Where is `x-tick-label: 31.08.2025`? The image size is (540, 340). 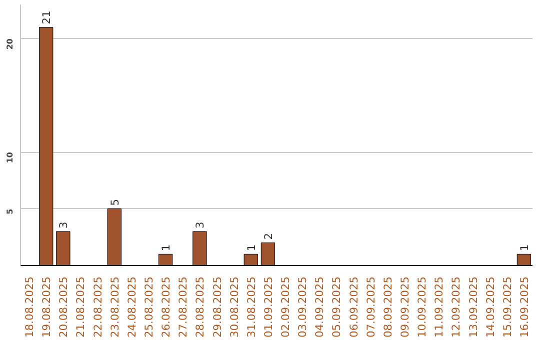
x-tick-label: 31.08.2025 is located at coordinates (251, 307).